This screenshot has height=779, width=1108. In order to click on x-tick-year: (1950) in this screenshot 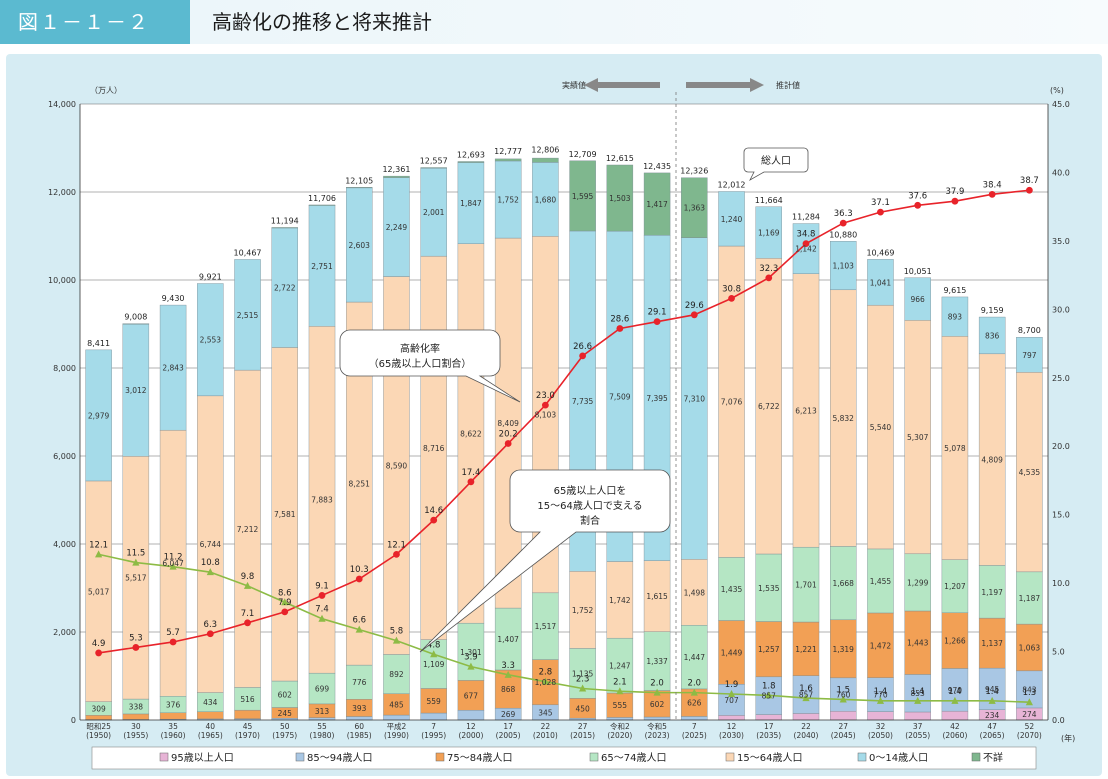, I will do `click(98, 735)`.